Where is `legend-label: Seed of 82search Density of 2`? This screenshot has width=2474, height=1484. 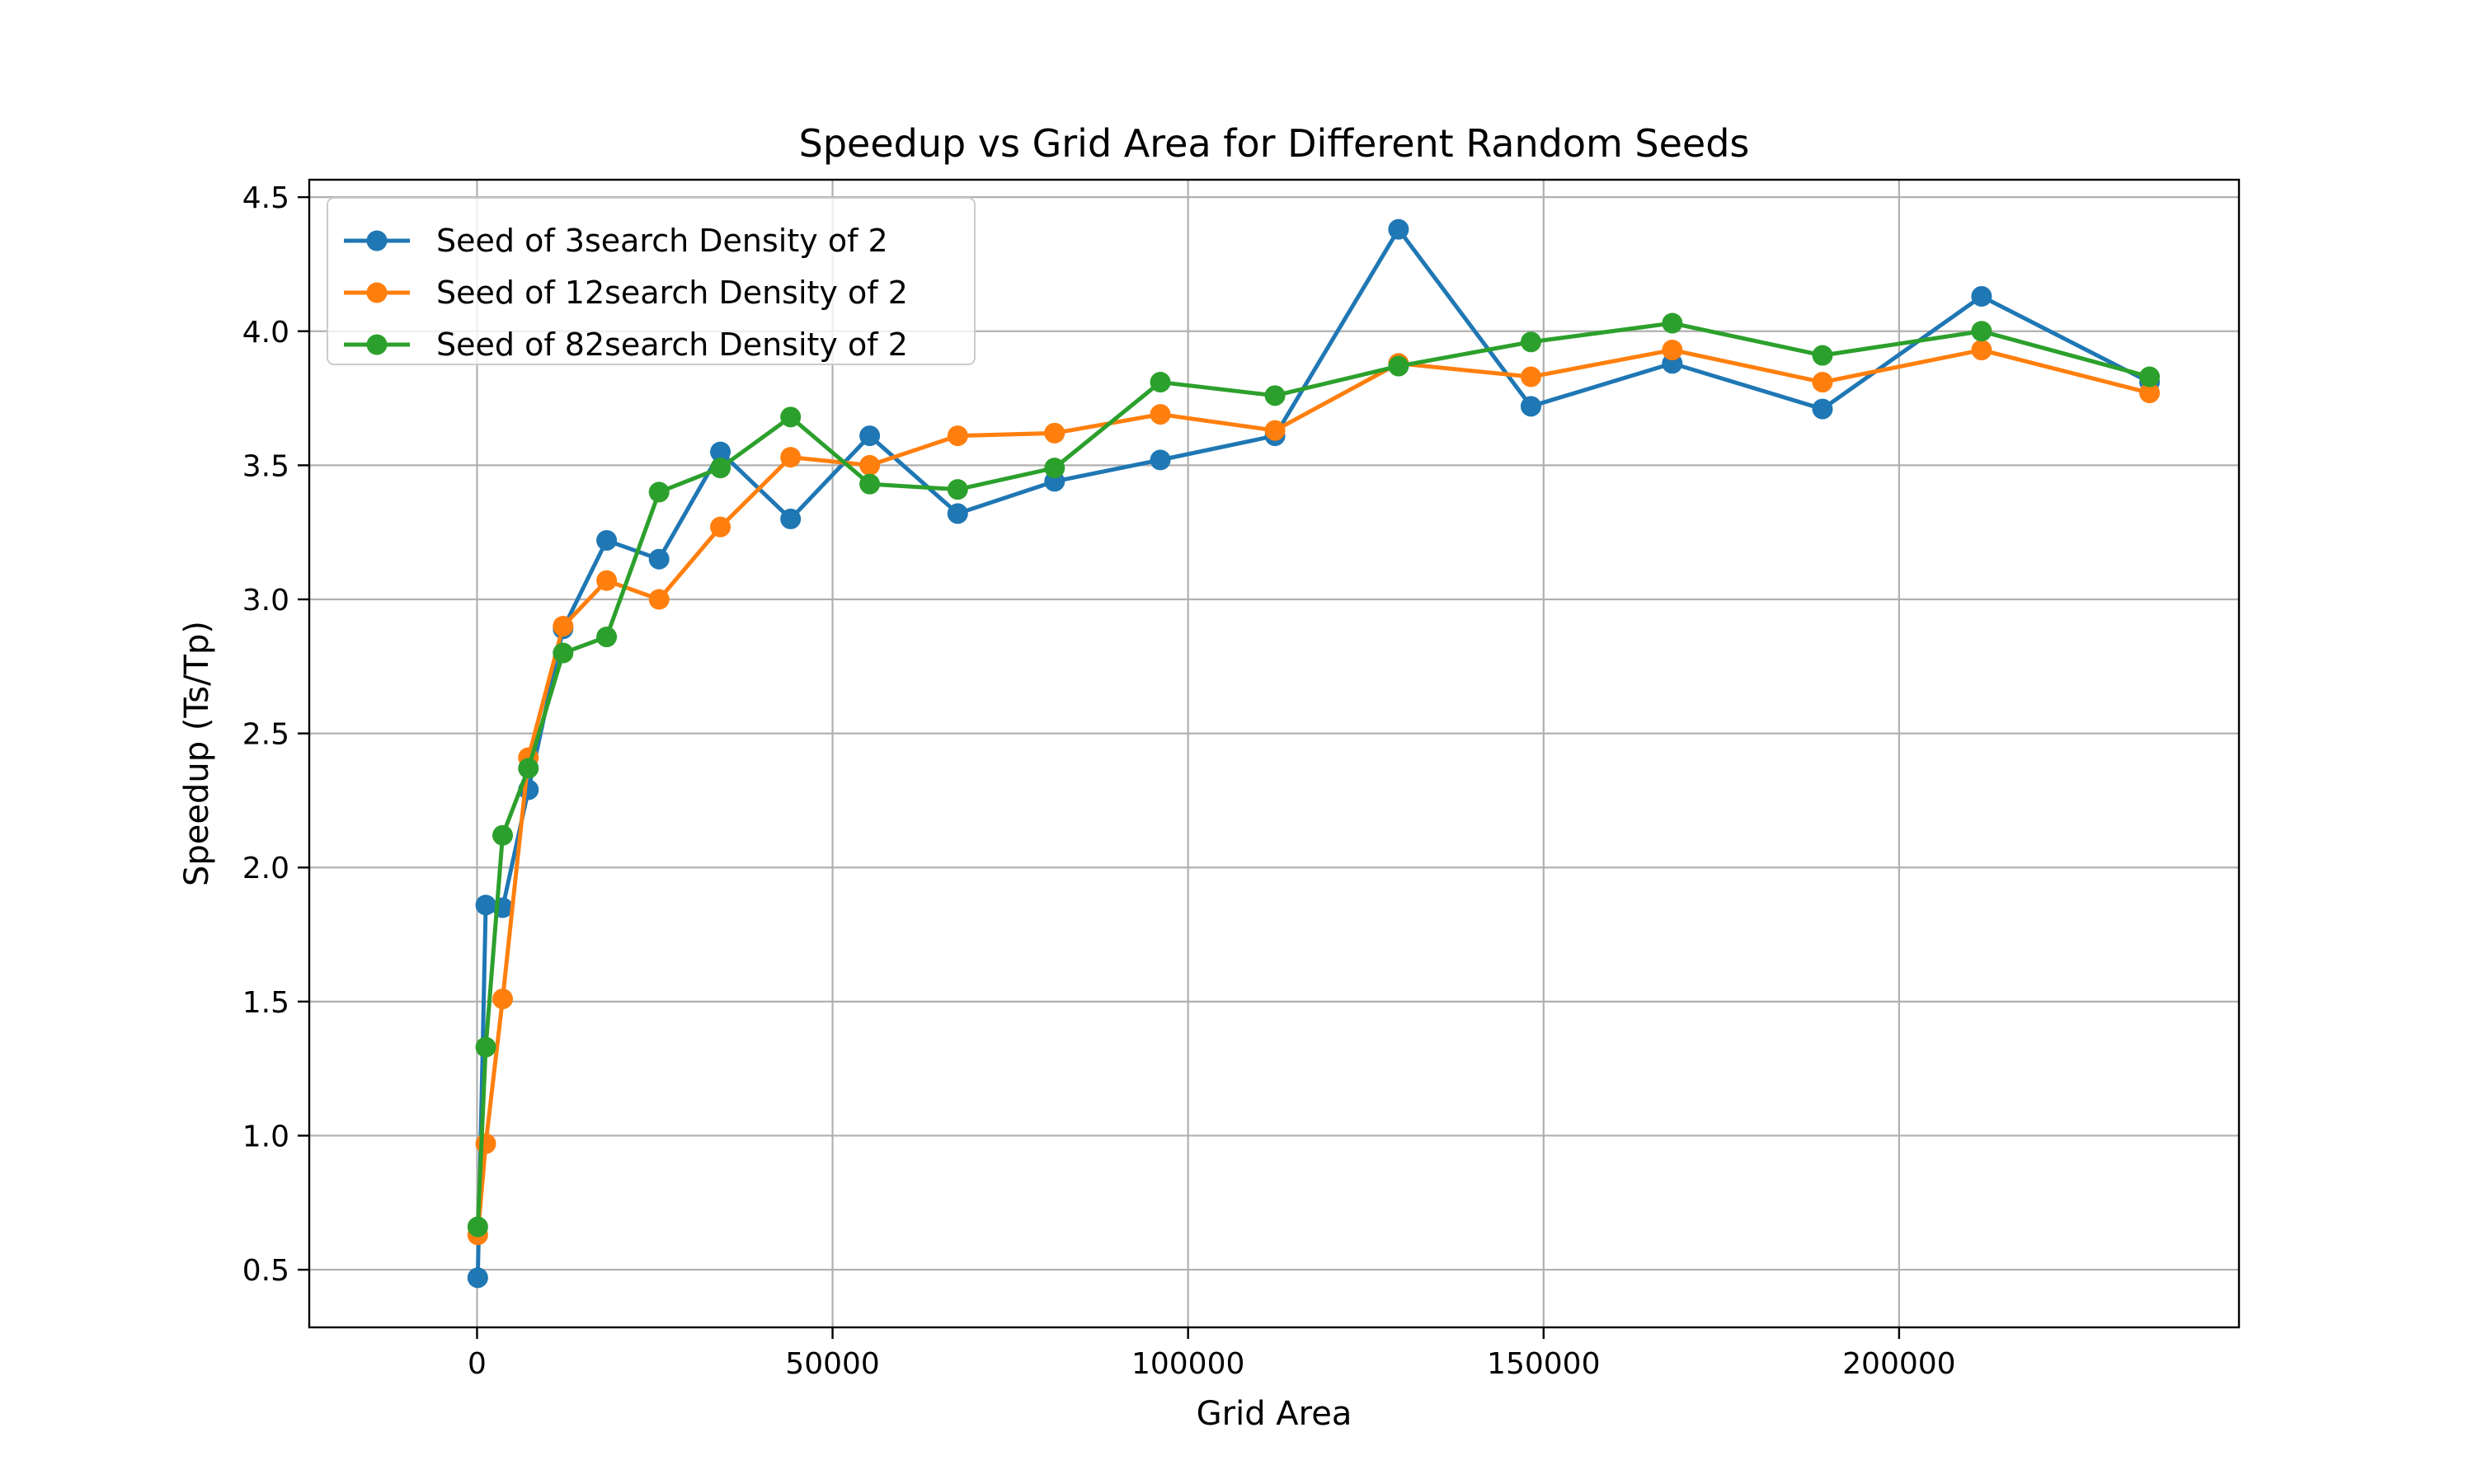 legend-label: Seed of 82search Density of 2 is located at coordinates (672, 344).